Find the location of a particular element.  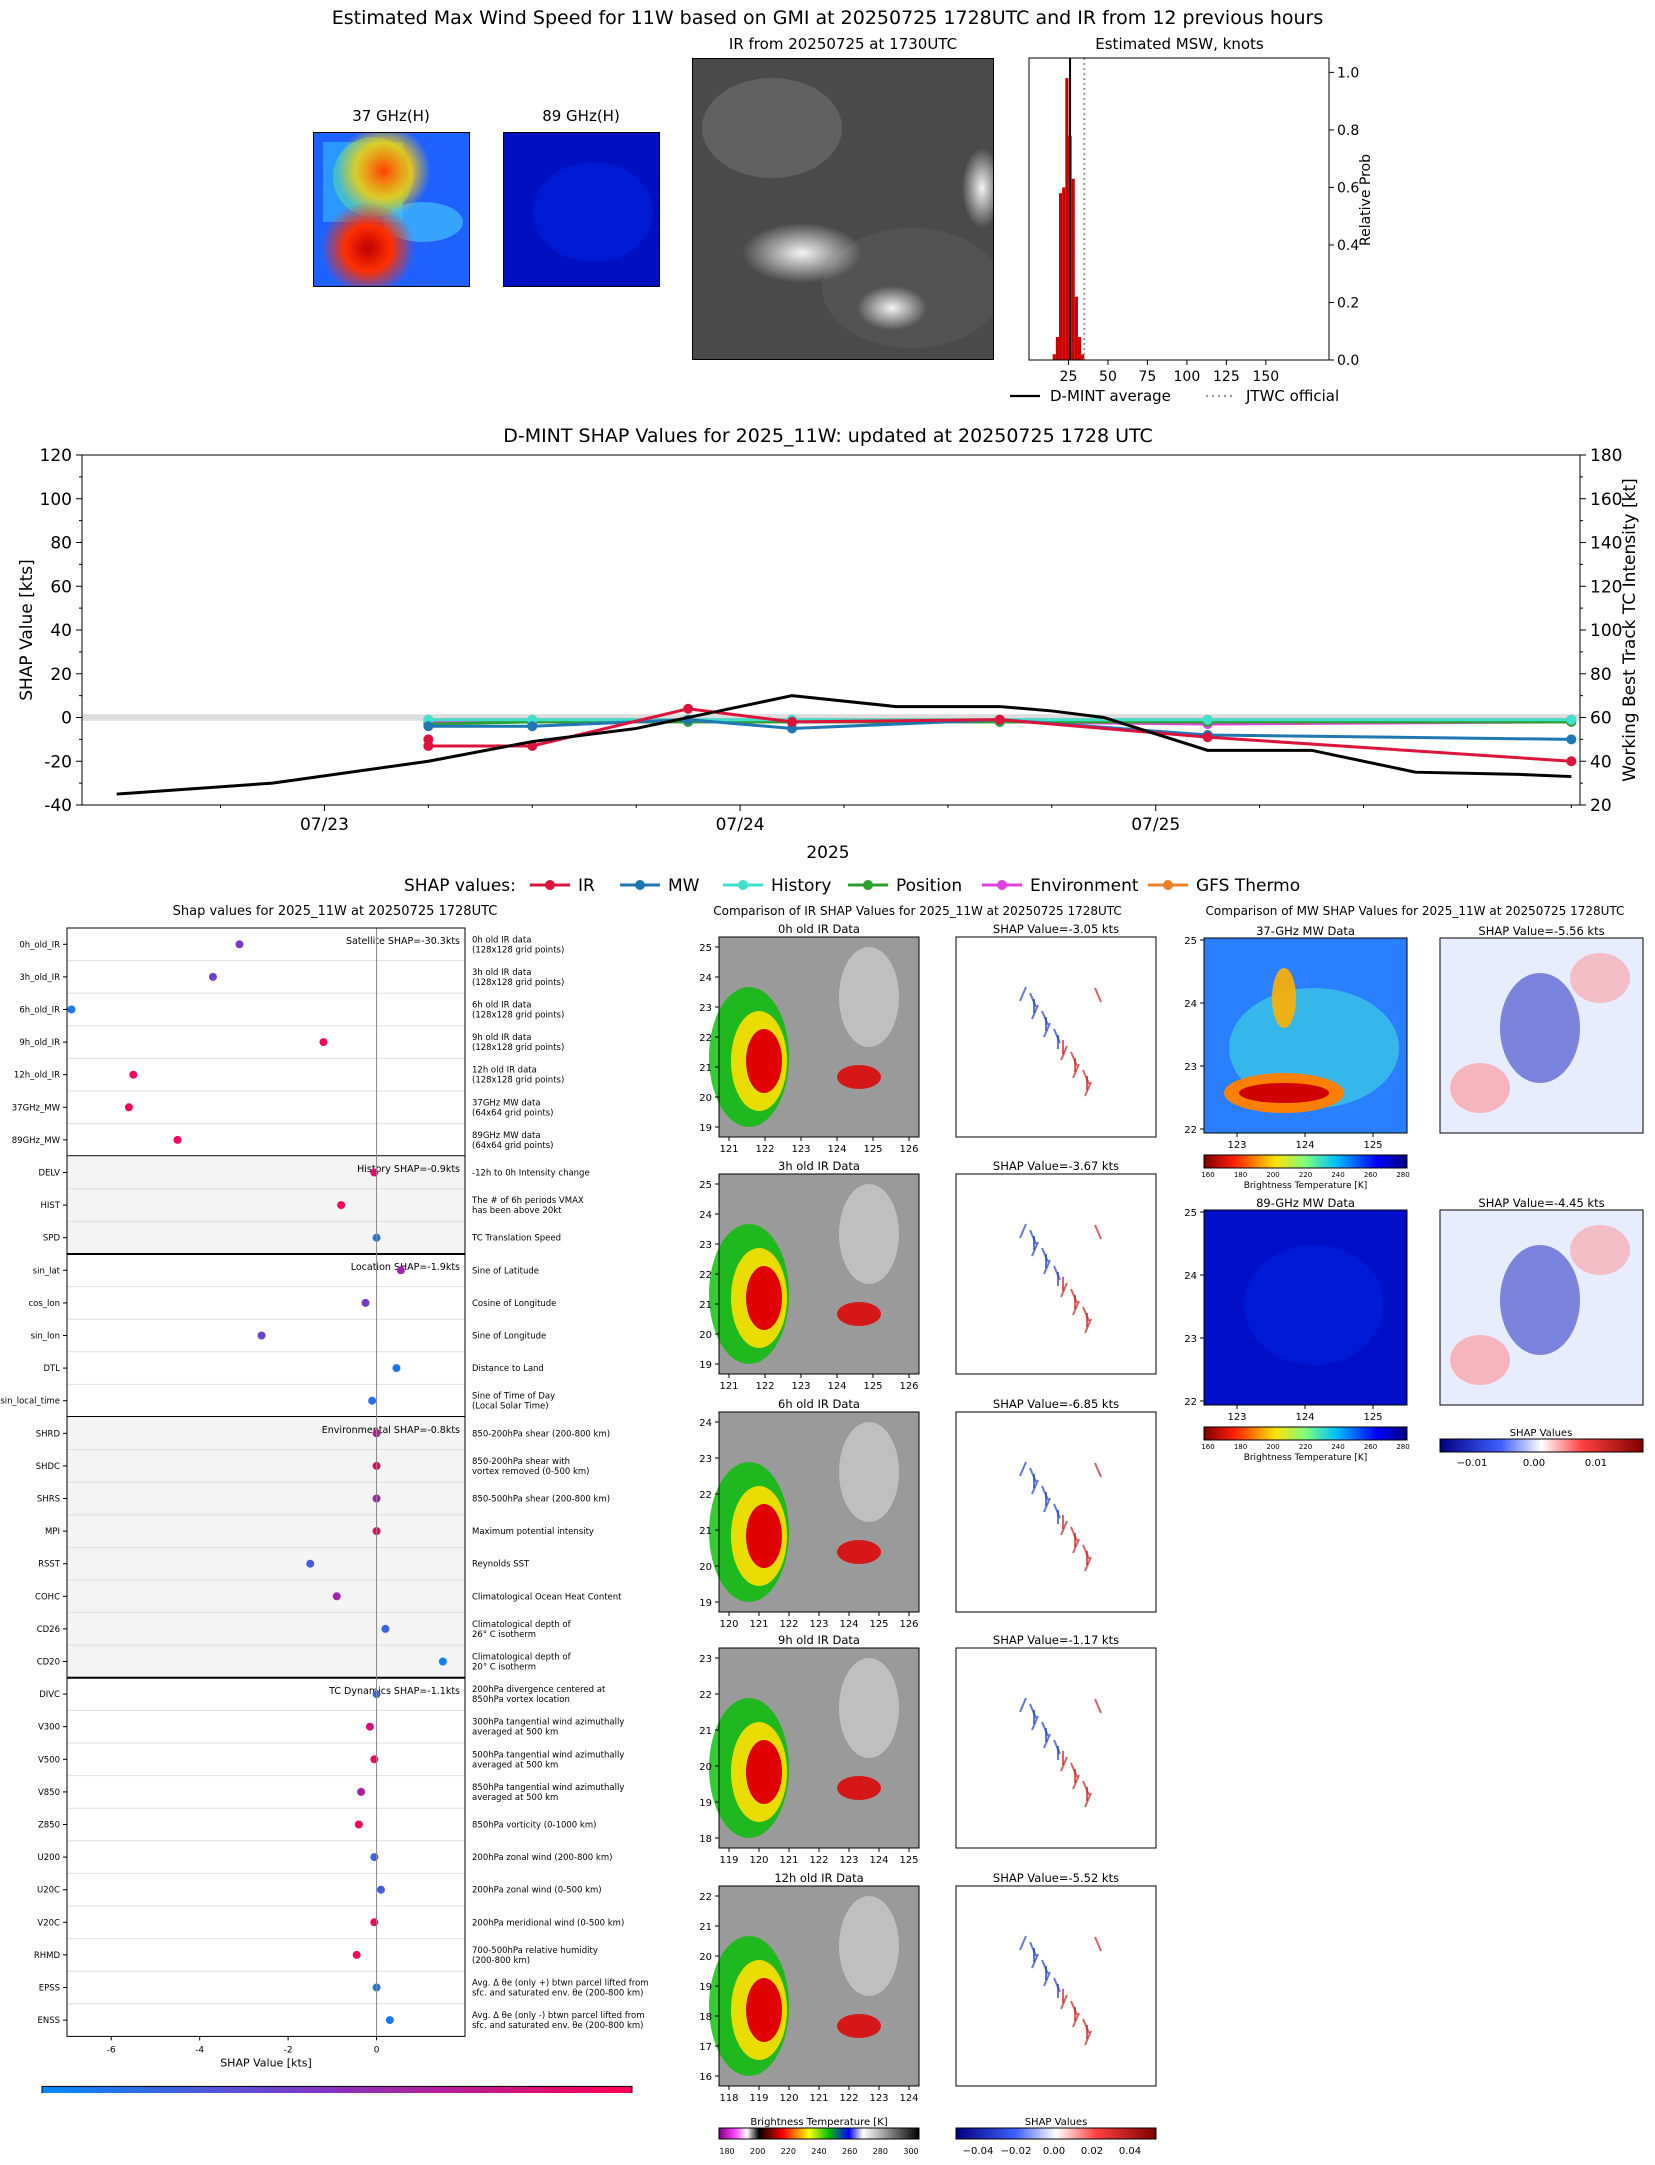

feature-name: sin_lon is located at coordinates (45, 1337).